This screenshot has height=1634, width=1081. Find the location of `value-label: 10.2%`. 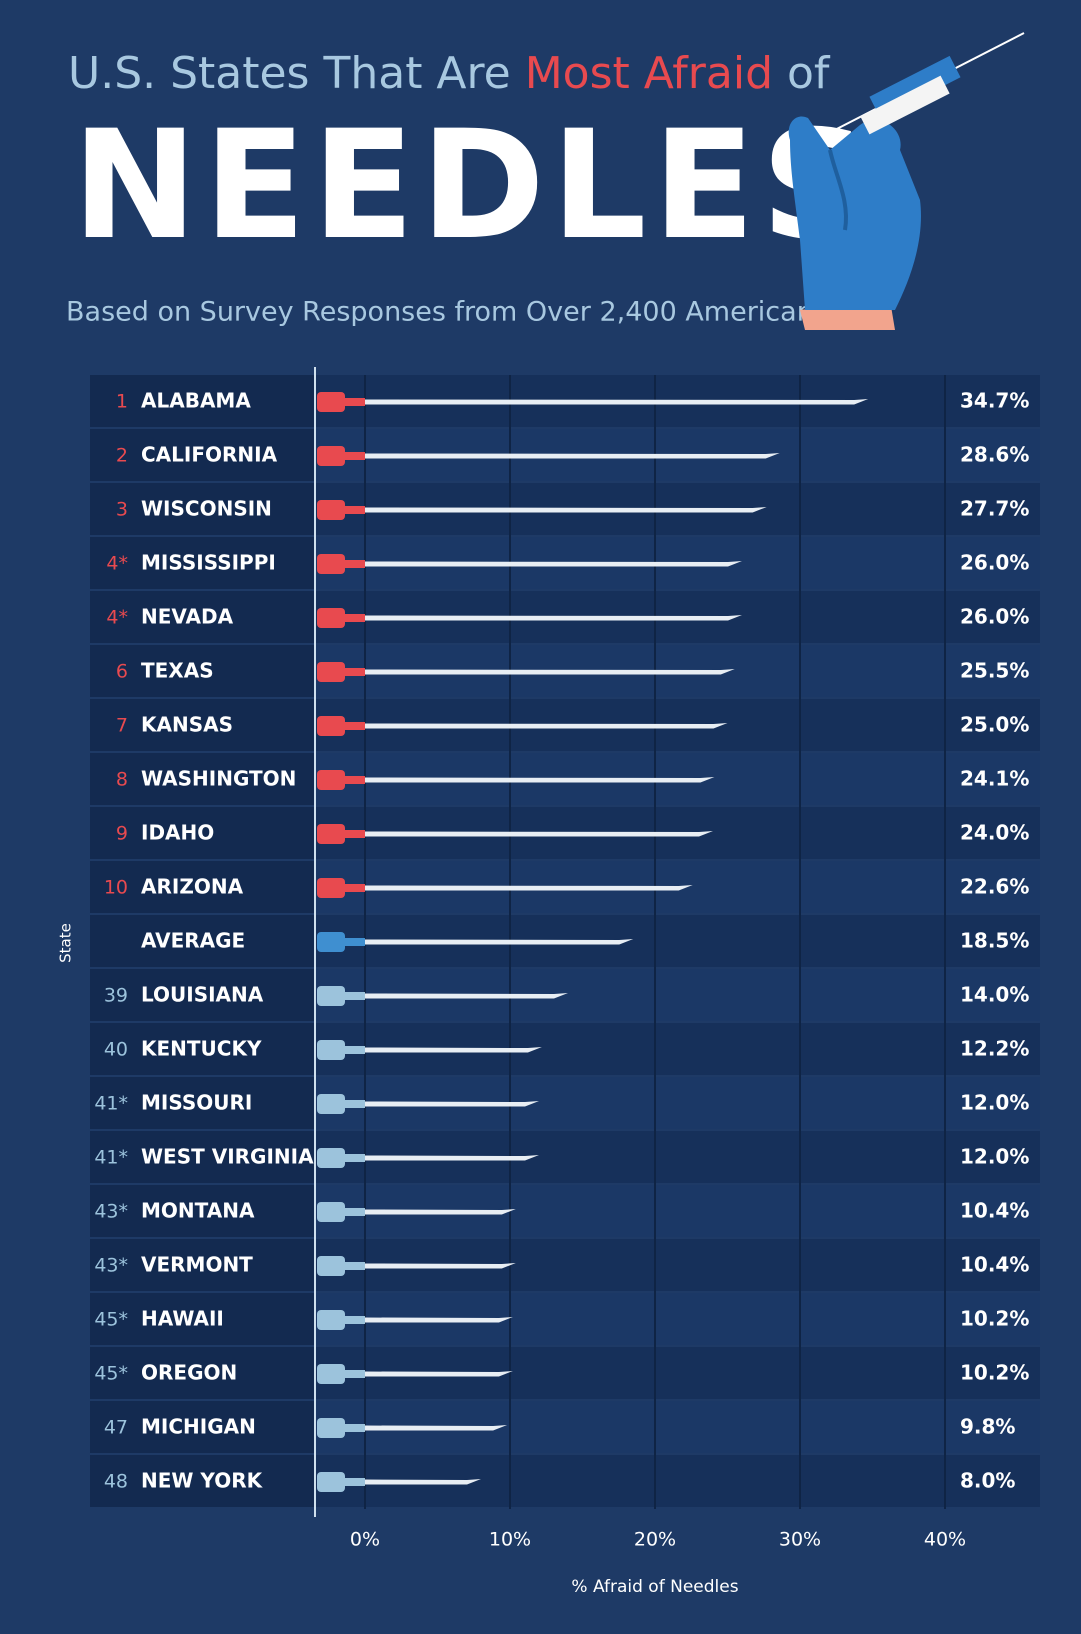

value-label: 10.2% is located at coordinates (994, 1373).